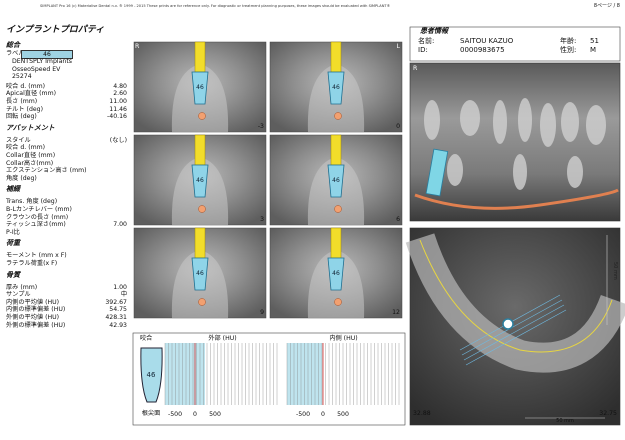 The image size is (625, 440). What do you see at coordinates (615, 271) in the screenshot?
I see `axial-scale-v: 50 mm` at bounding box center [615, 271].